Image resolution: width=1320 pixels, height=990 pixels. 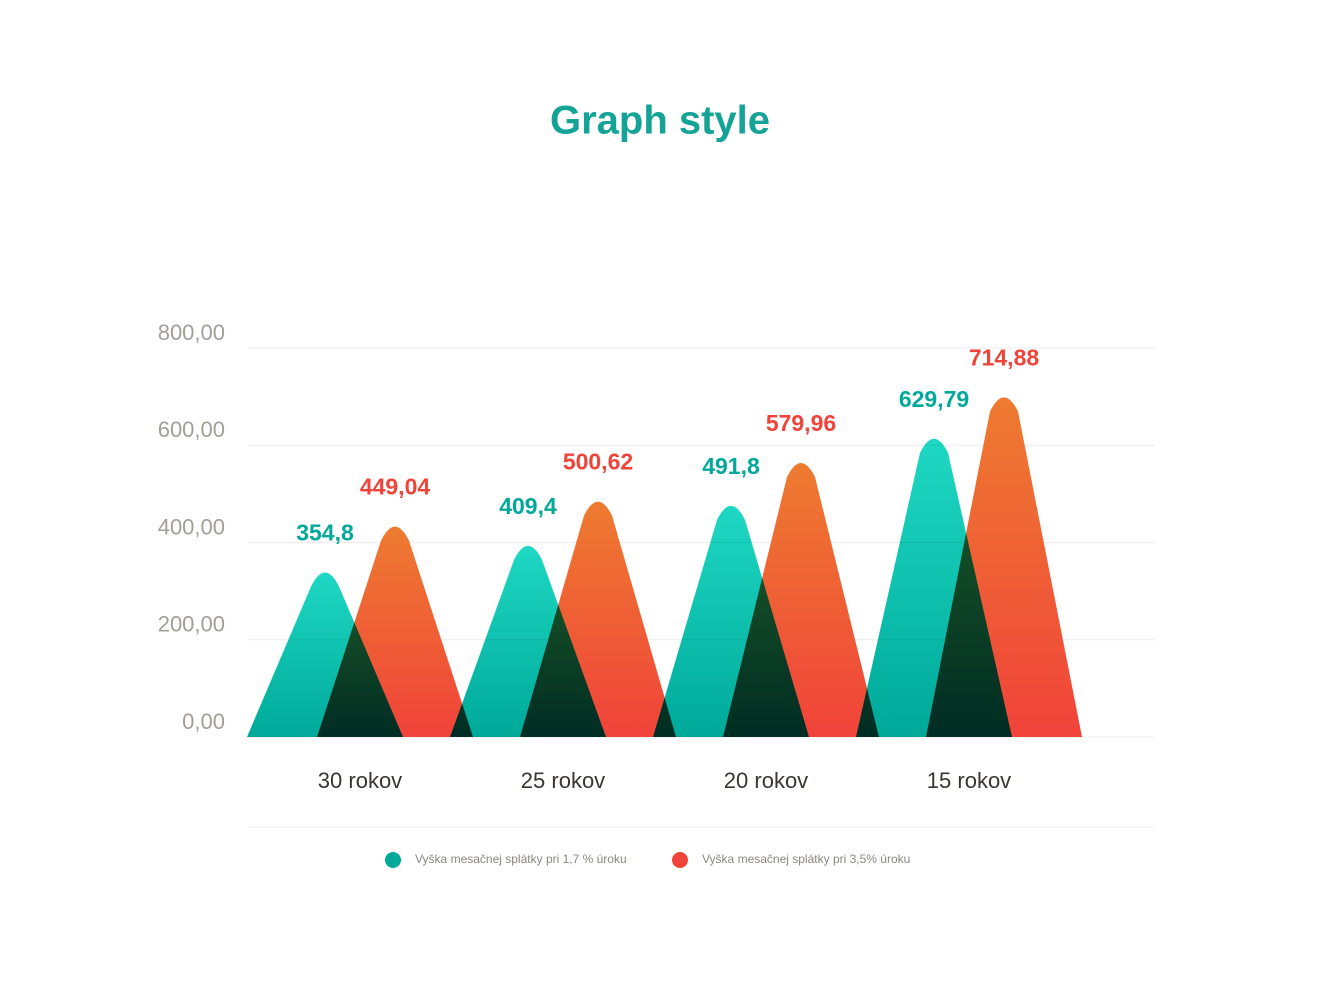 What do you see at coordinates (360, 780) in the screenshot?
I see `x-tick-label: 30 rokov` at bounding box center [360, 780].